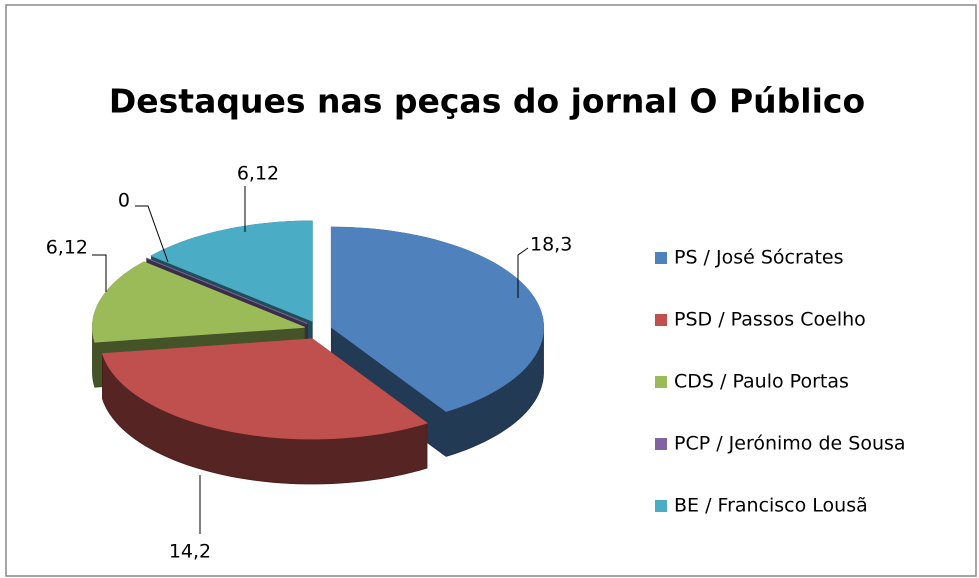  Describe the element at coordinates (190, 552) in the screenshot. I see `data-label: 14,2` at that location.